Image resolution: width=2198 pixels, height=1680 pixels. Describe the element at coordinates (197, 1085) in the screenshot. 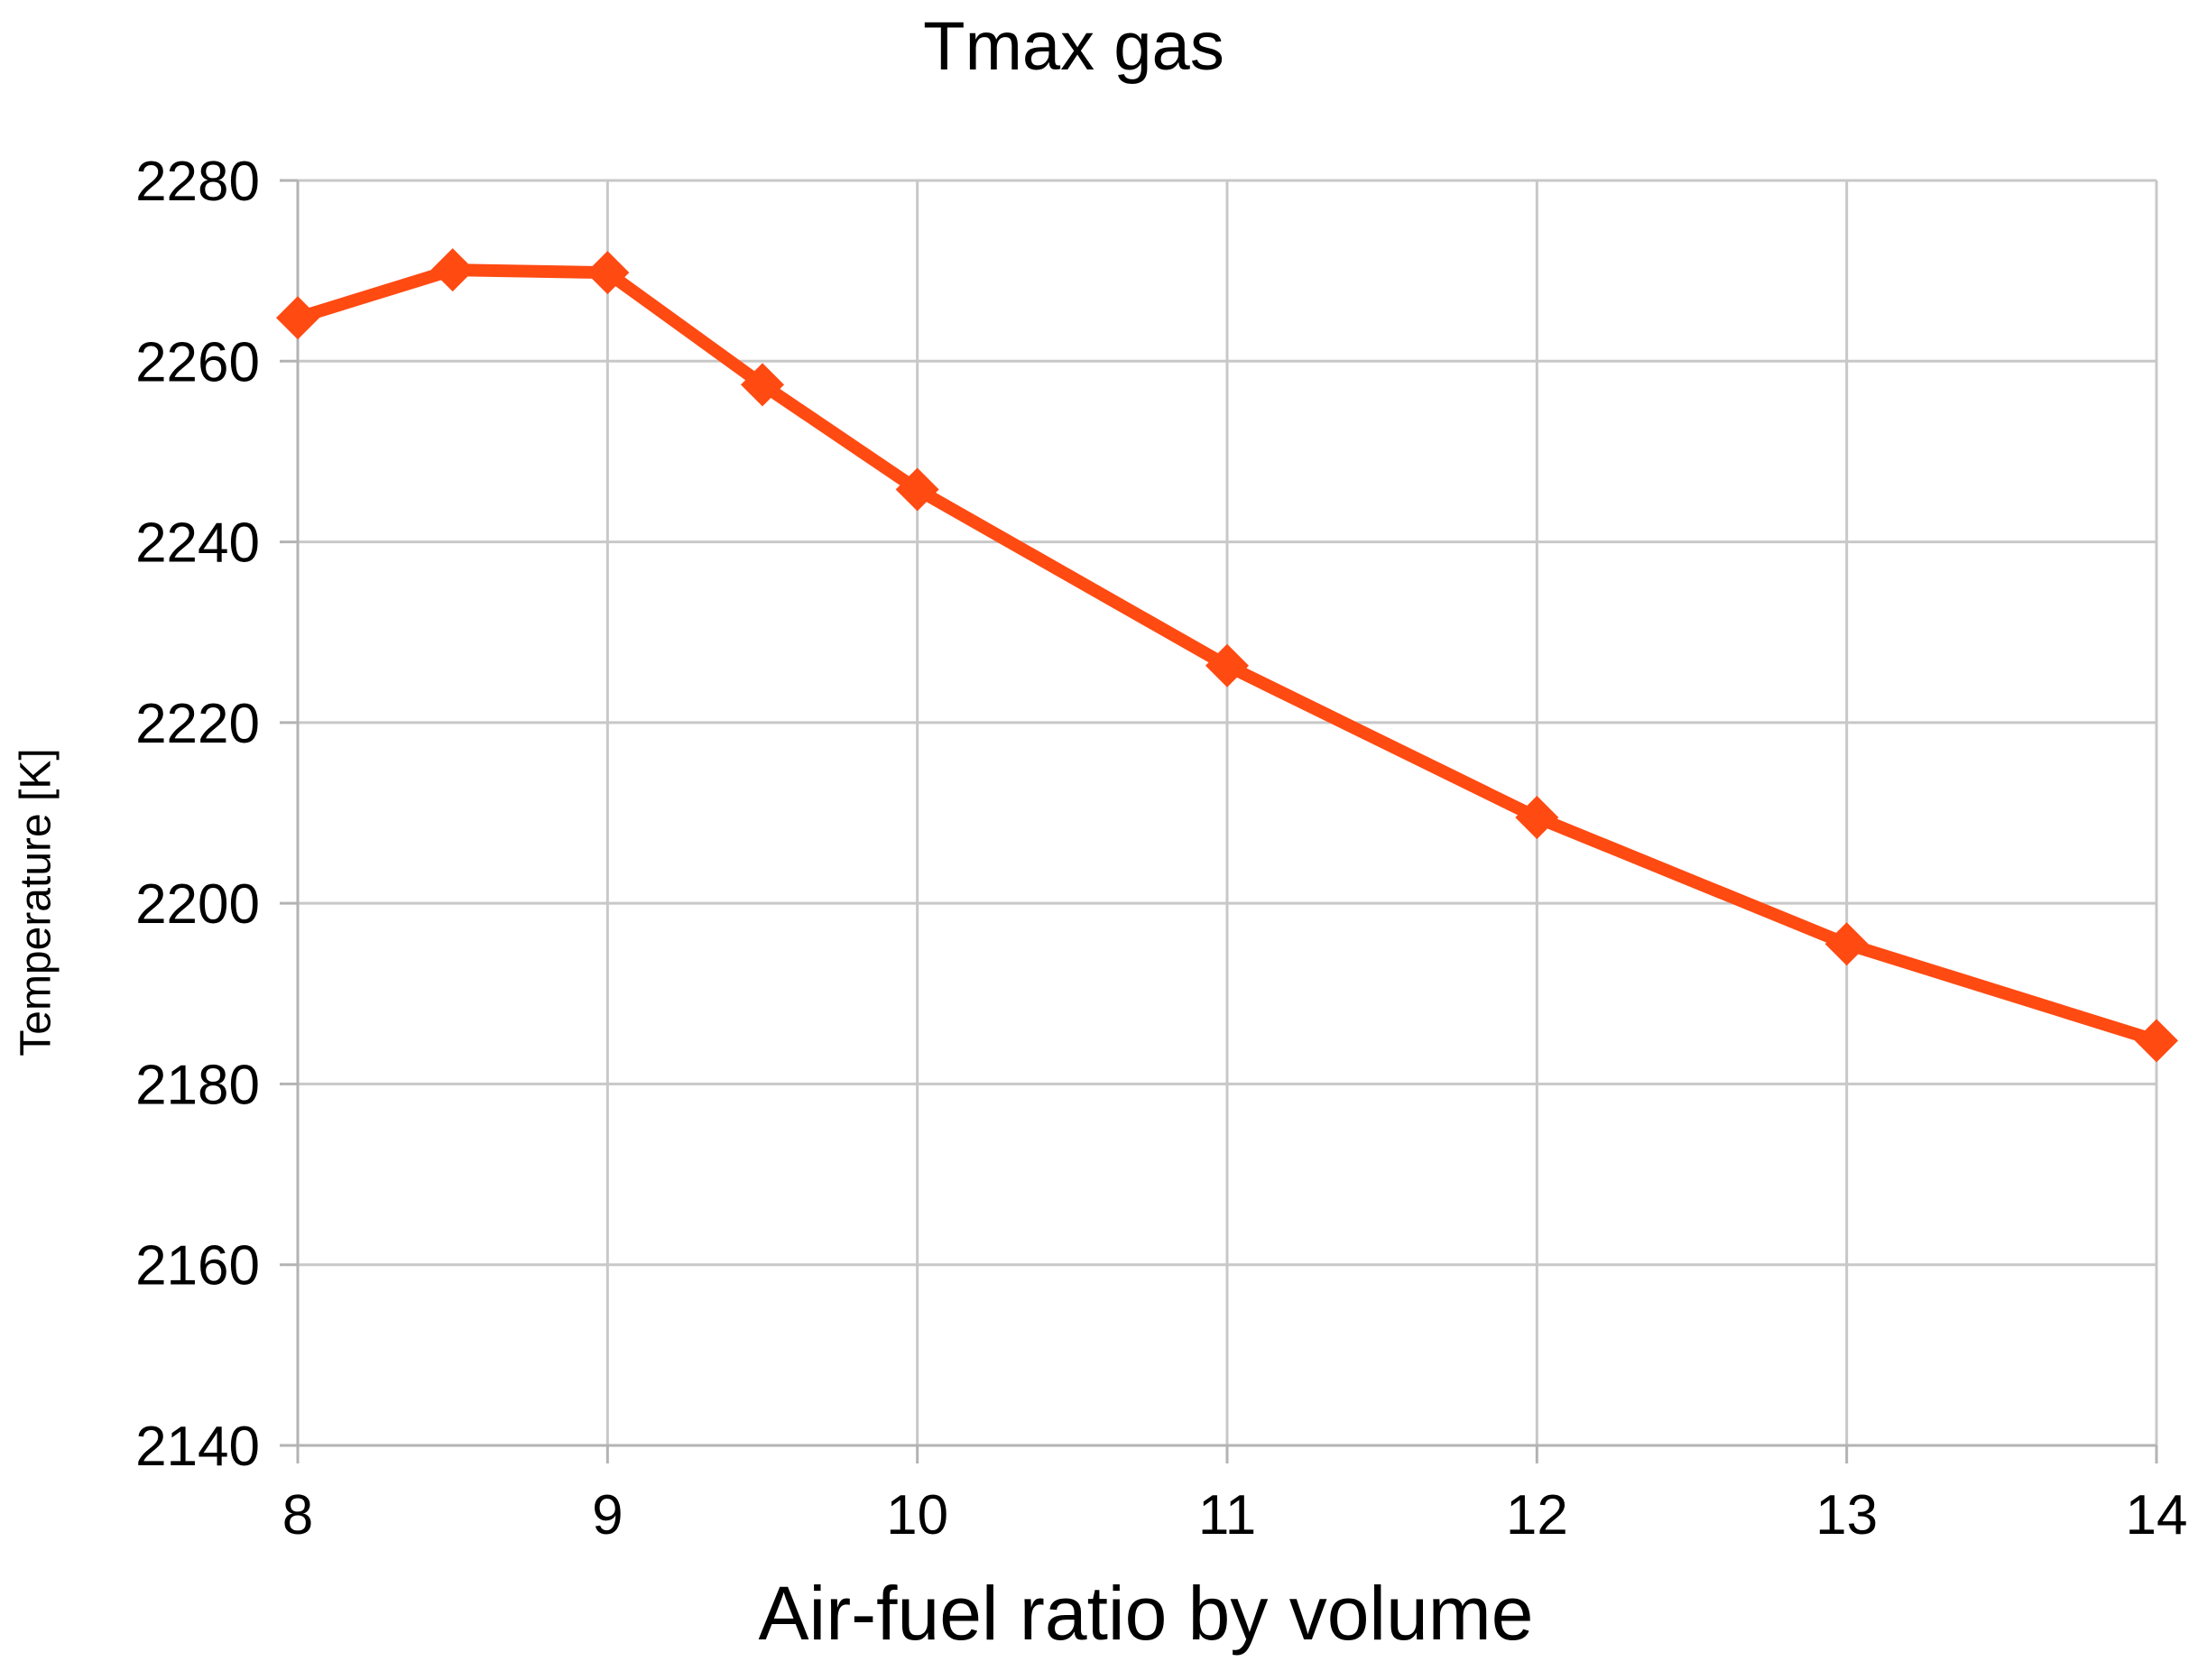

I see `y-tick-label: 2180` at that location.